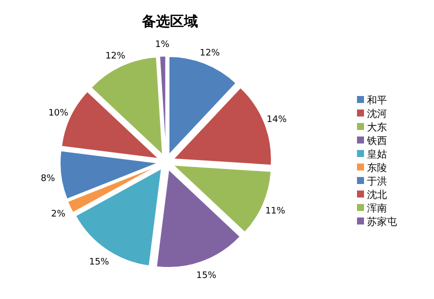 The width and height of the screenshot is (434, 299). I want to click on legend-label: 苏家屯, so click(382, 222).